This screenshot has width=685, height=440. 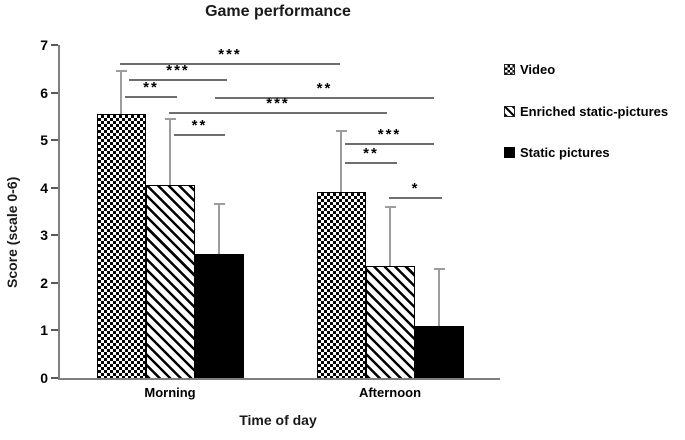 What do you see at coordinates (44, 330) in the screenshot?
I see `y-tick-label: 1` at bounding box center [44, 330].